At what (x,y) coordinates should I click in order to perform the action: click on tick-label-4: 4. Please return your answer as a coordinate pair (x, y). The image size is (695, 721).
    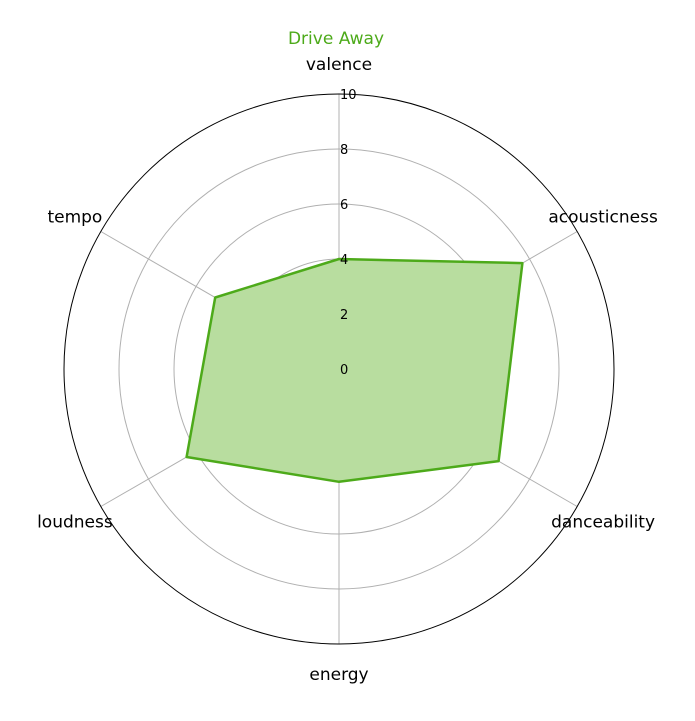
    Looking at the image, I should click on (344, 260).